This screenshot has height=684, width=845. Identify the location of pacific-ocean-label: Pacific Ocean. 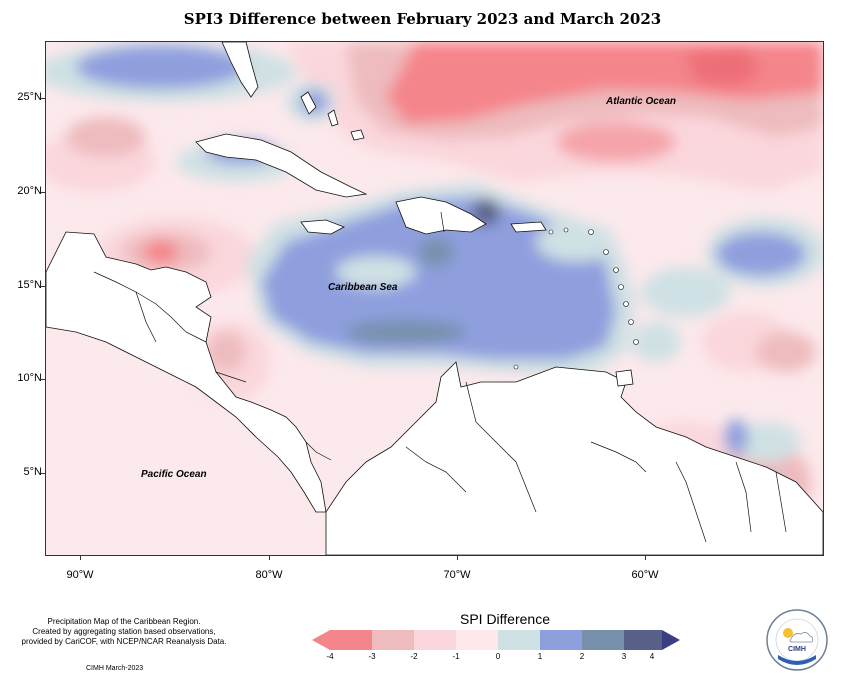
(174, 474).